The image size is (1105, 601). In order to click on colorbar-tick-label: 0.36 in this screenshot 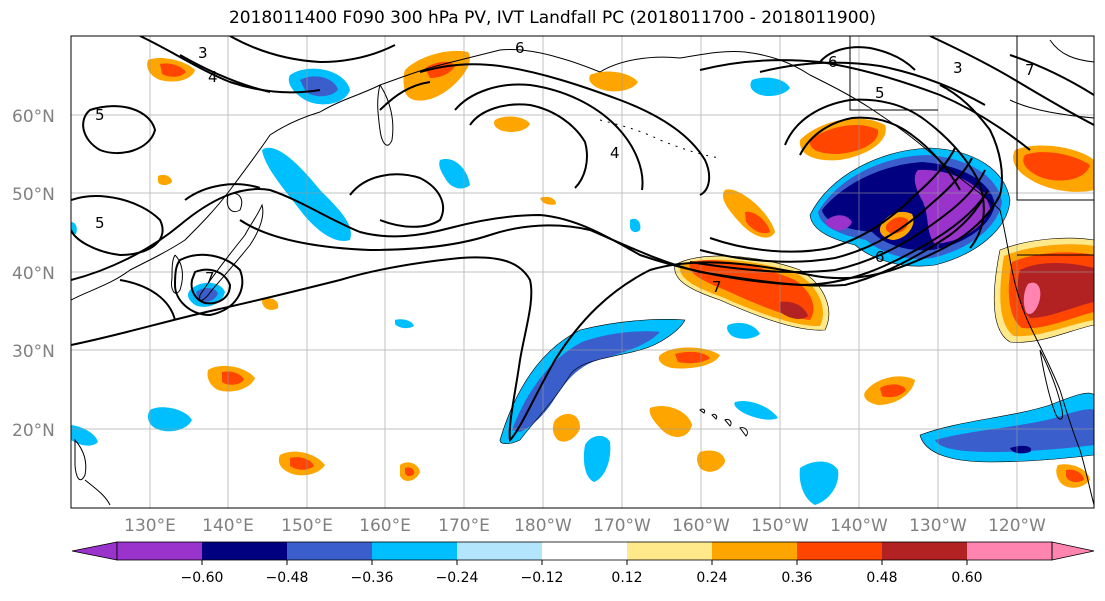, I will do `click(796, 578)`.